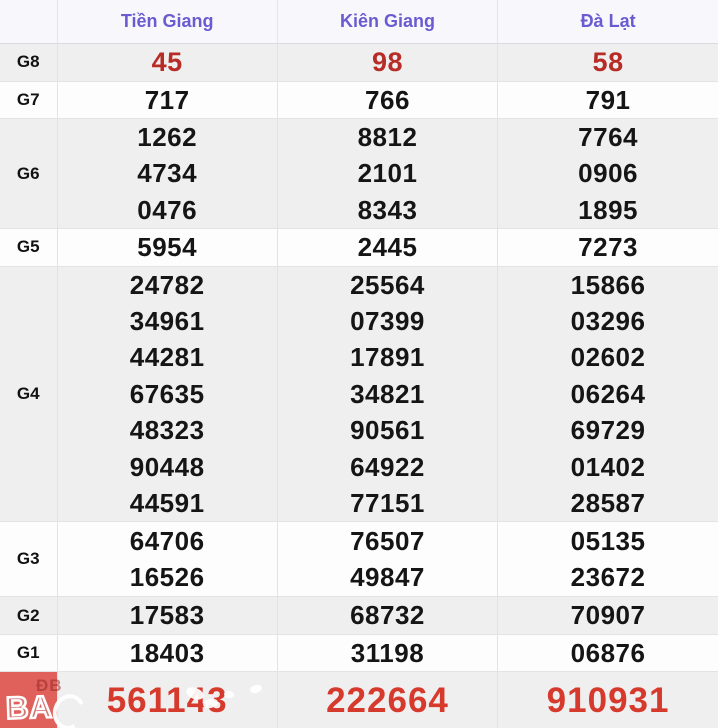  I want to click on row-label-g4: G4, so click(29, 394).